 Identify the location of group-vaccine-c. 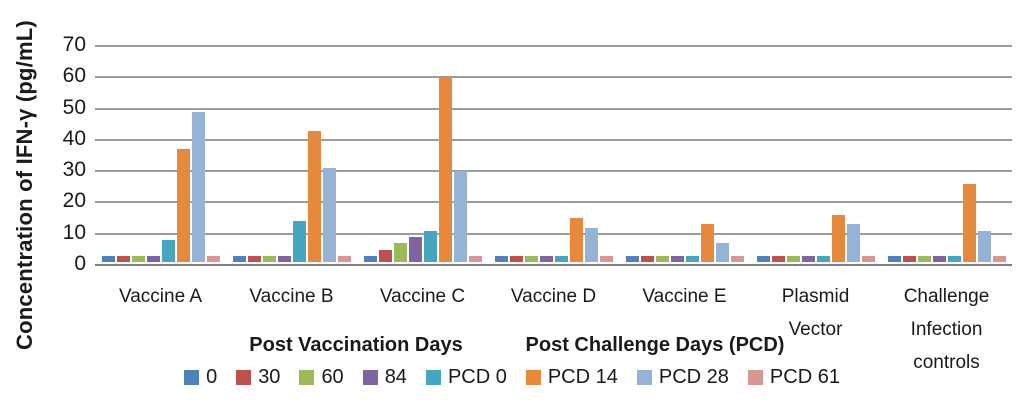
(422, 152).